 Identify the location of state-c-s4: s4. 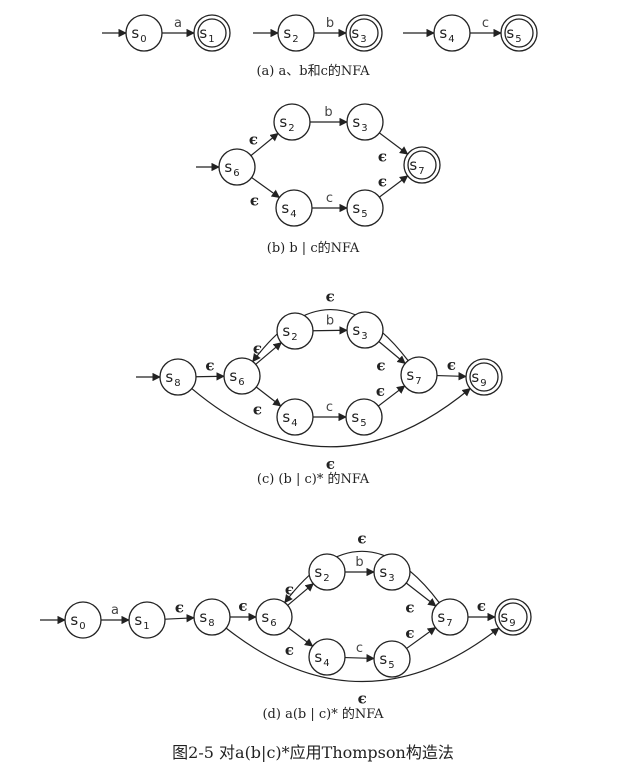
(295, 417).